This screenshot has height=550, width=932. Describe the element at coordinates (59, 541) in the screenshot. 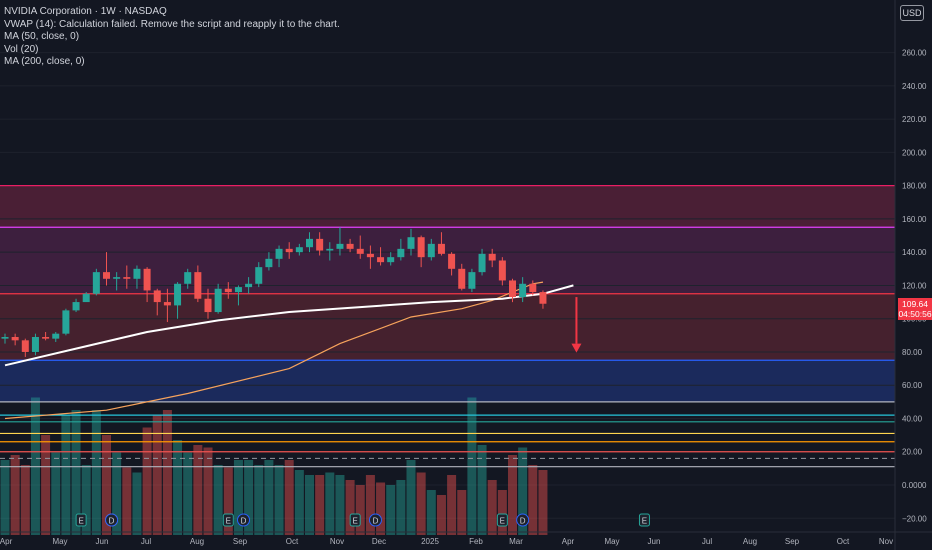

I see `time-tick-label: May` at that location.